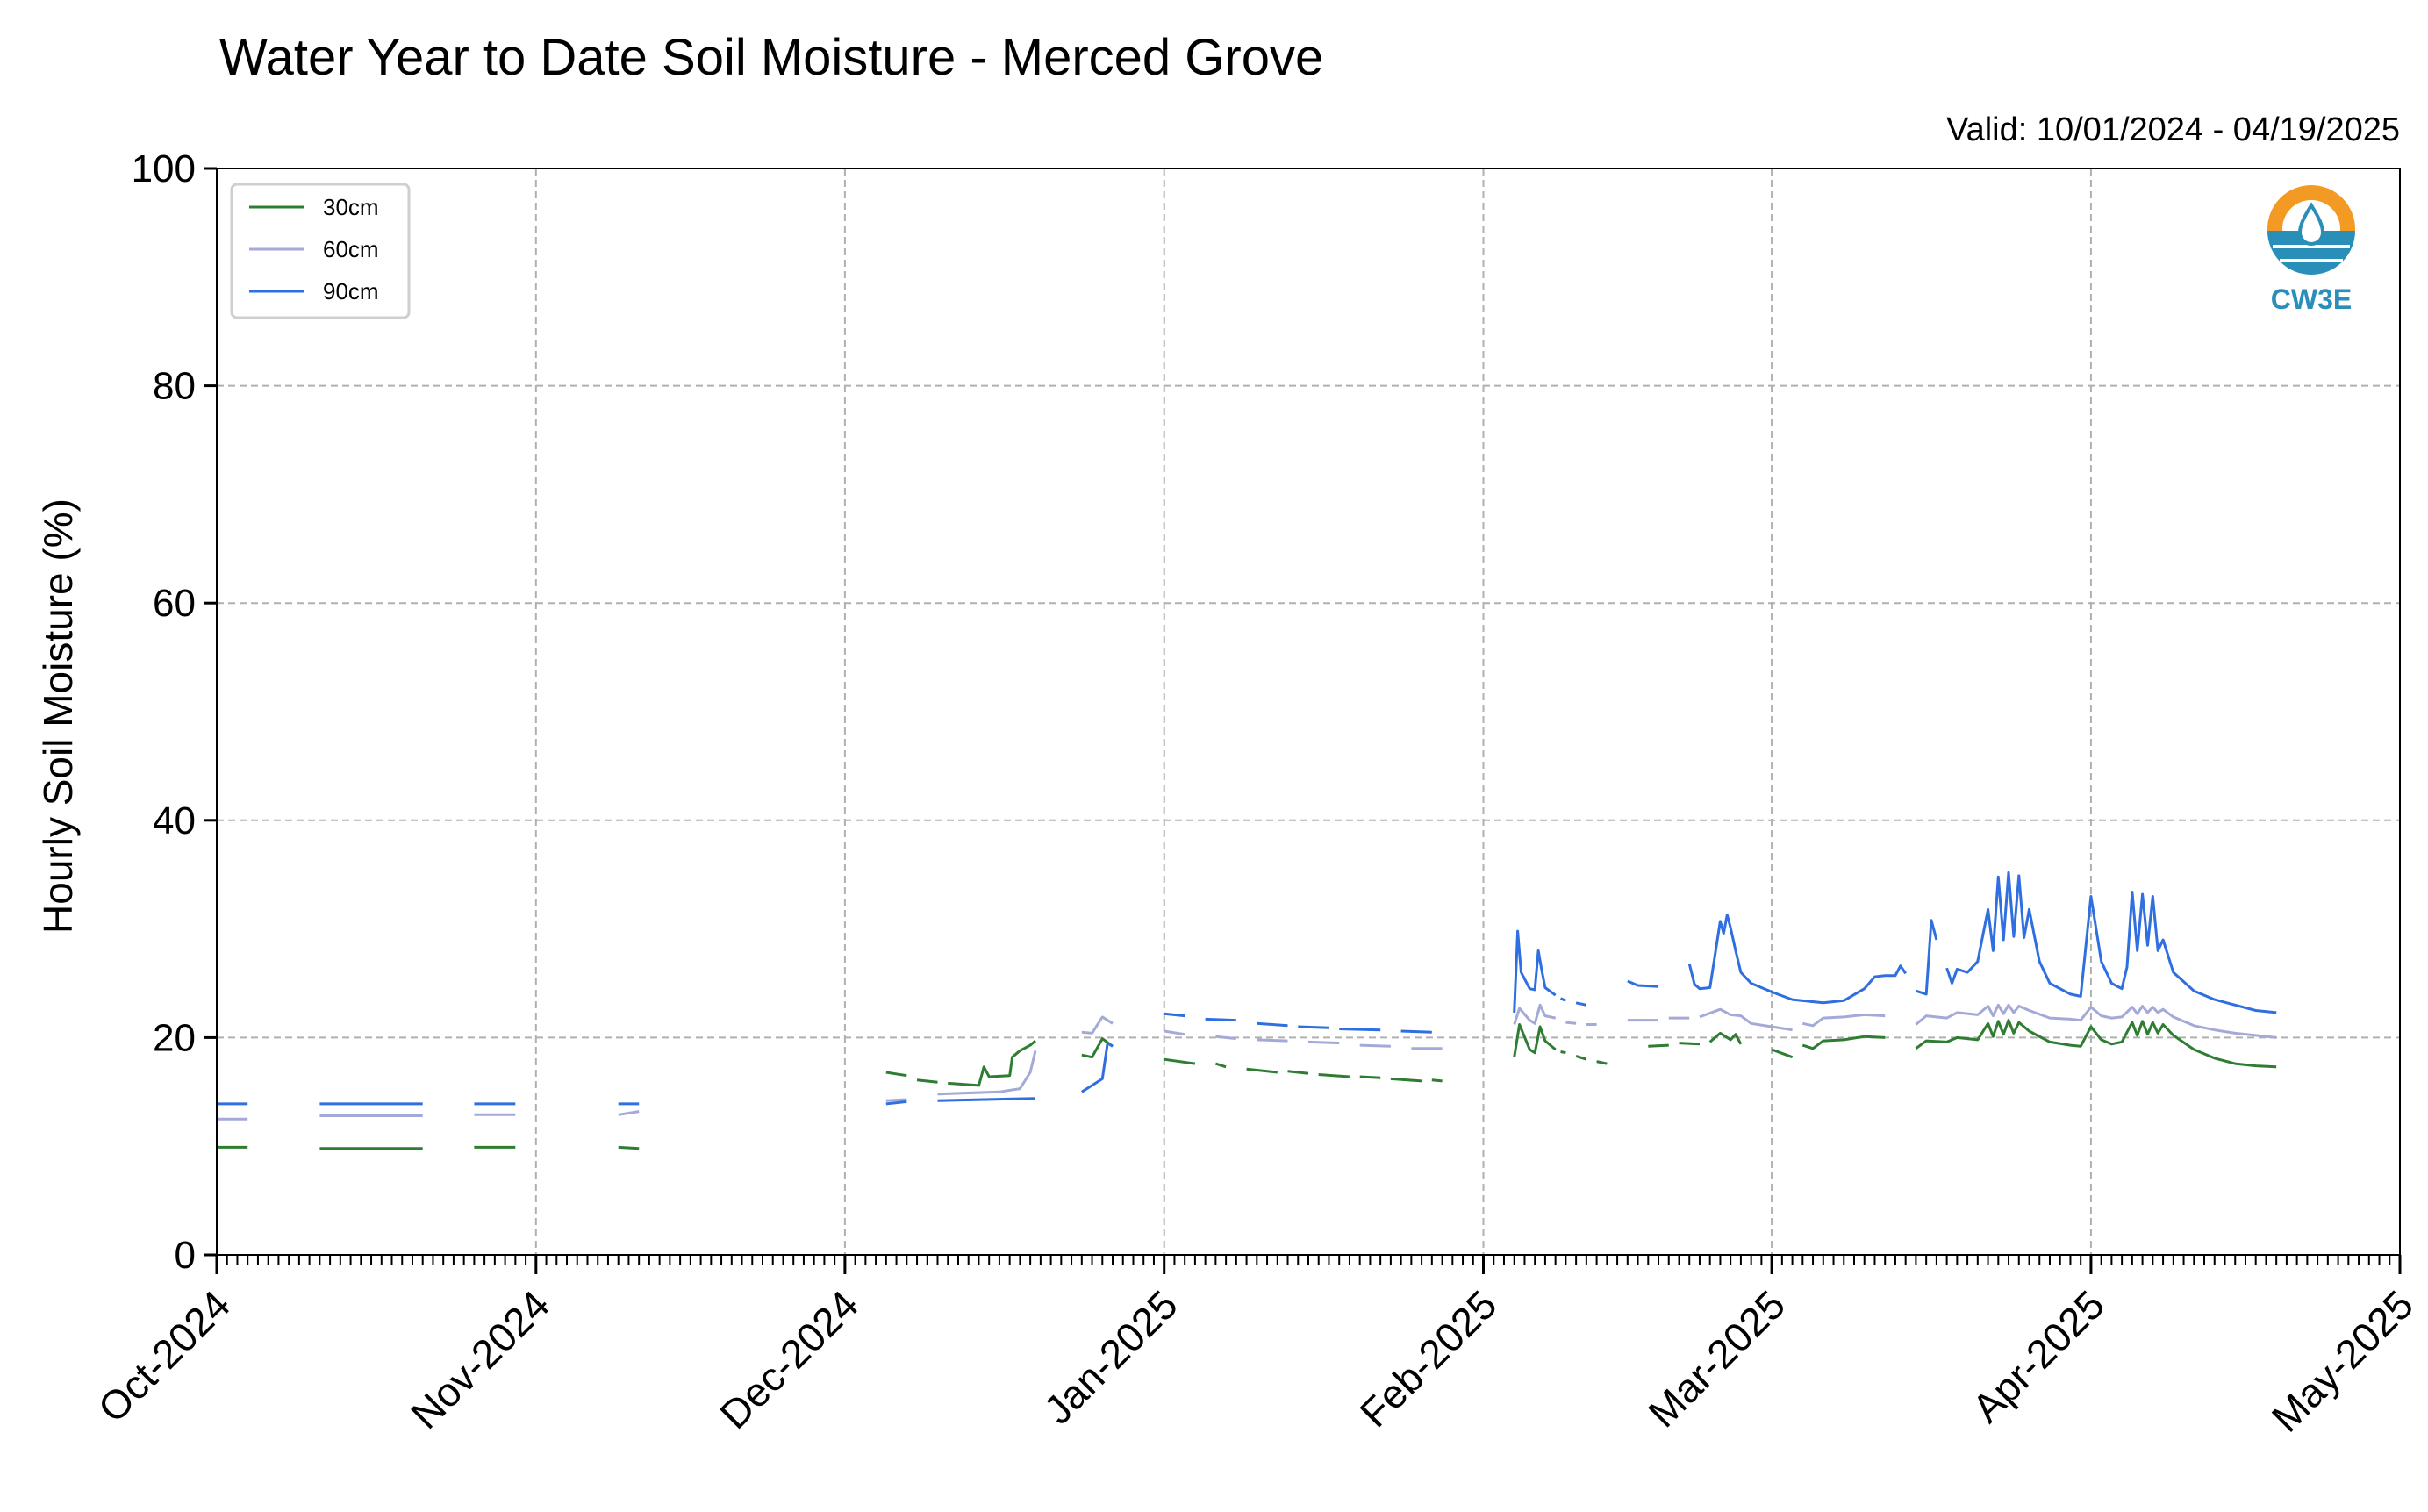  Describe the element at coordinates (165, 1356) in the screenshot. I see `x-tick-label: Oct-2024` at that location.